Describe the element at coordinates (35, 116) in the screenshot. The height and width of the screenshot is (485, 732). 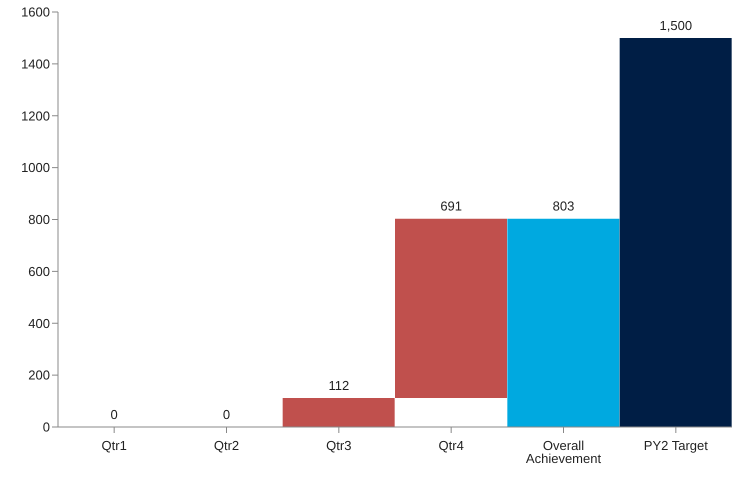
I see `y-tick-label: 1200` at that location.